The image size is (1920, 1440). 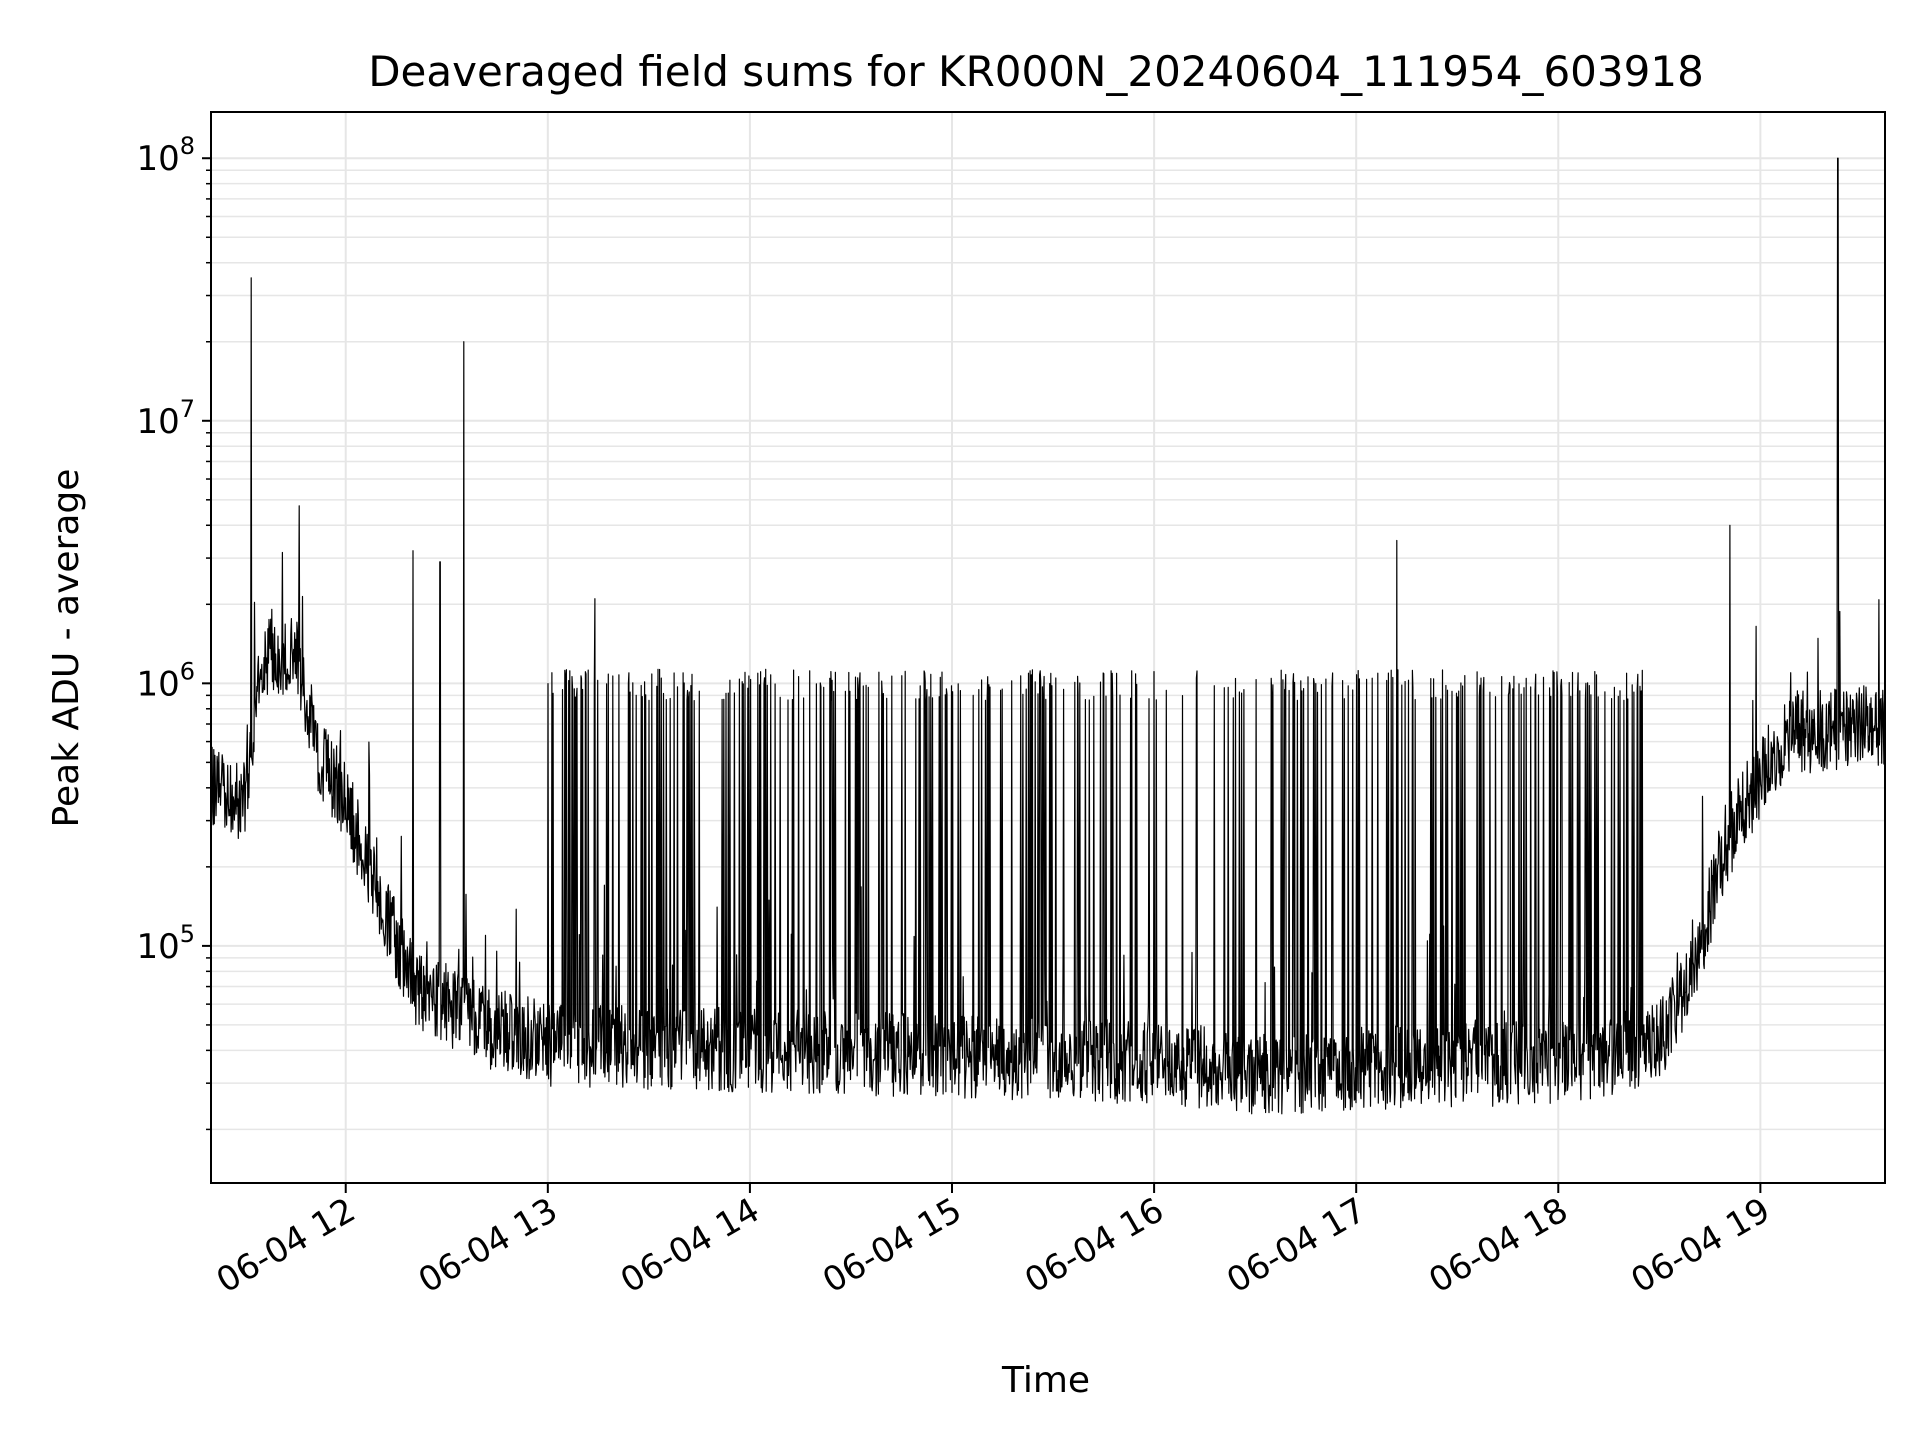 What do you see at coordinates (165, 155) in the screenshot?
I see `y-tick-label: 10⁸` at bounding box center [165, 155].